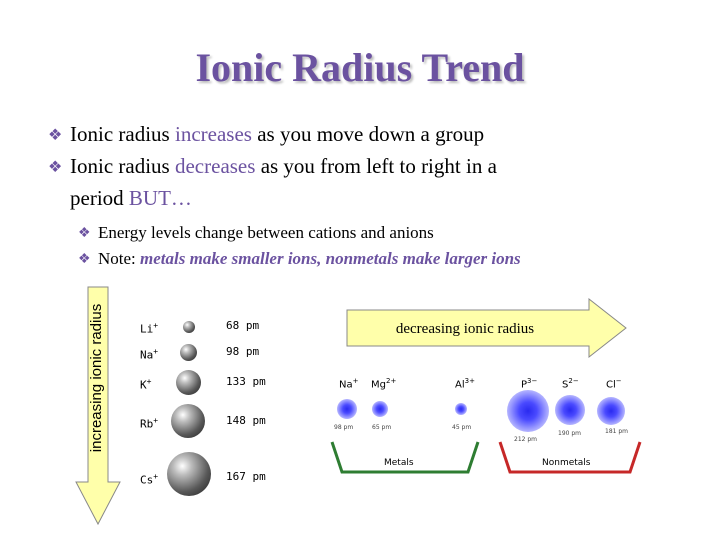 This screenshot has height=540, width=720. What do you see at coordinates (570, 384) in the screenshot?
I see `ion-symbol: S2−` at bounding box center [570, 384].